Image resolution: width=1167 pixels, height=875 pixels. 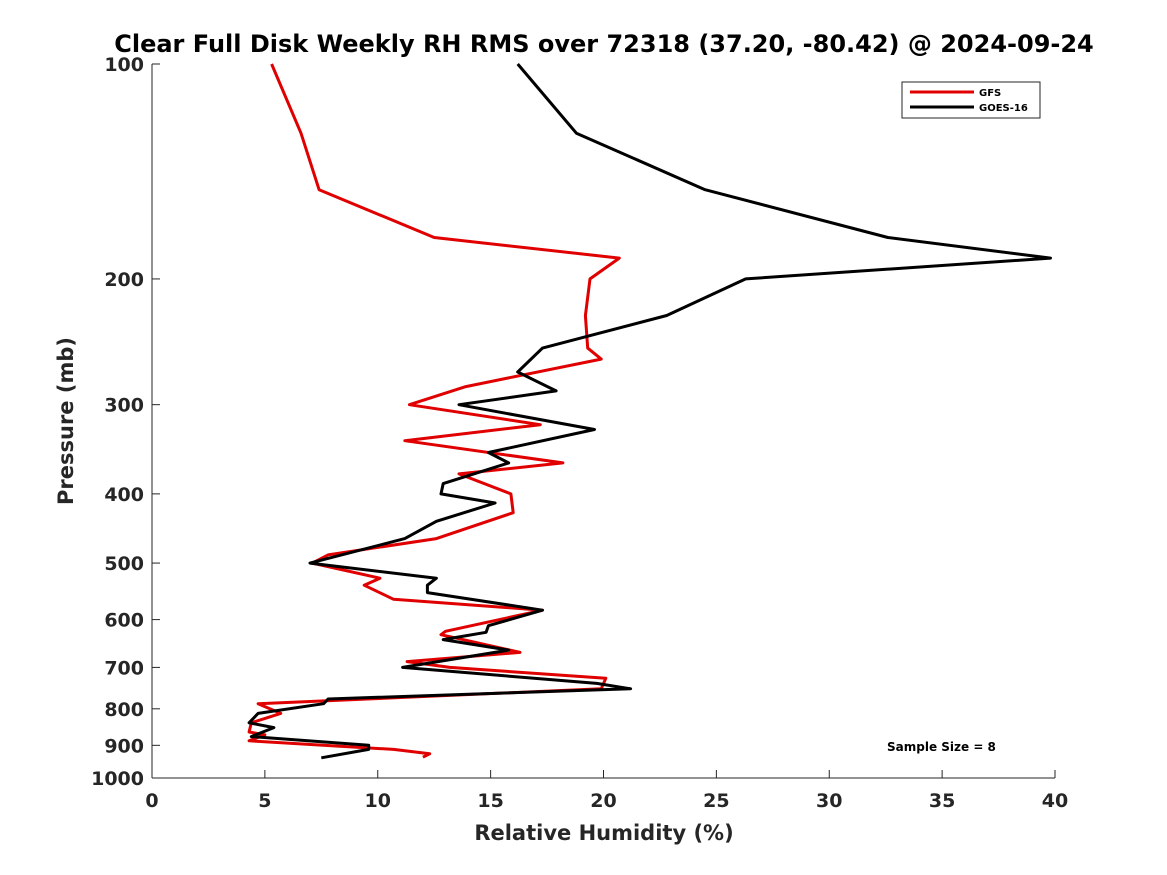 I want to click on legend-box, so click(x=971, y=100).